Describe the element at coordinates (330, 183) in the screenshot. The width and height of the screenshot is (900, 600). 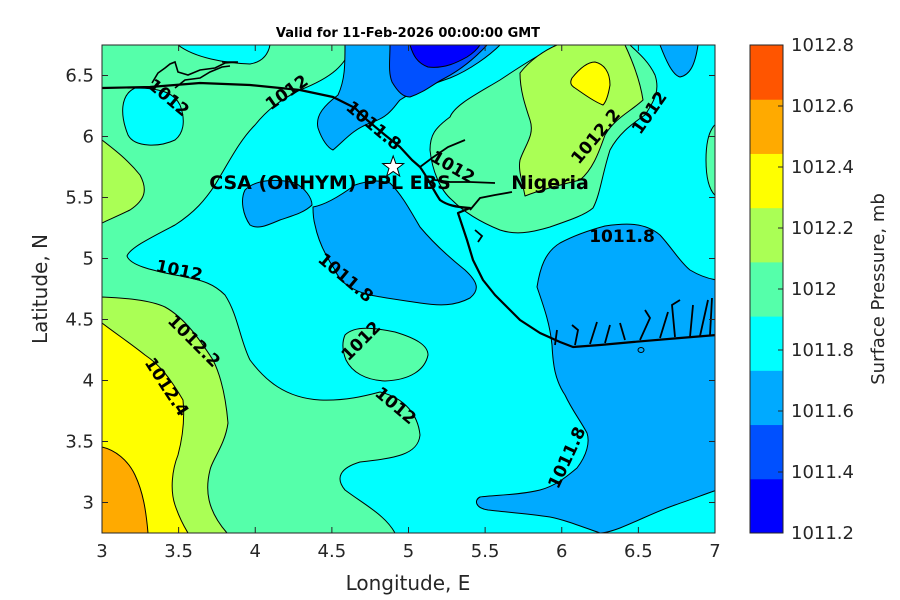
I see `site-label: CSA (ONHYM) PPL EBS` at that location.